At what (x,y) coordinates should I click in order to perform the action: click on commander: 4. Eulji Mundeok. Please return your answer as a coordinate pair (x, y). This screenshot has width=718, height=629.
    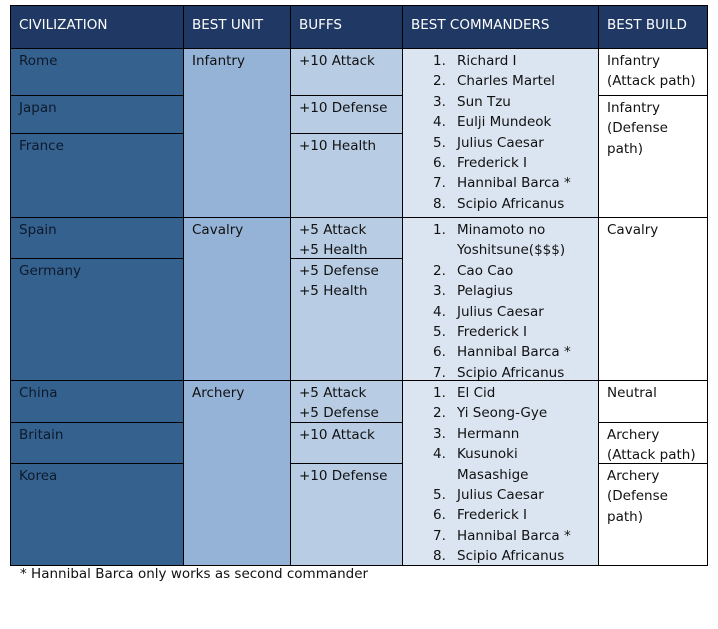
    Looking at the image, I should click on (511, 122).